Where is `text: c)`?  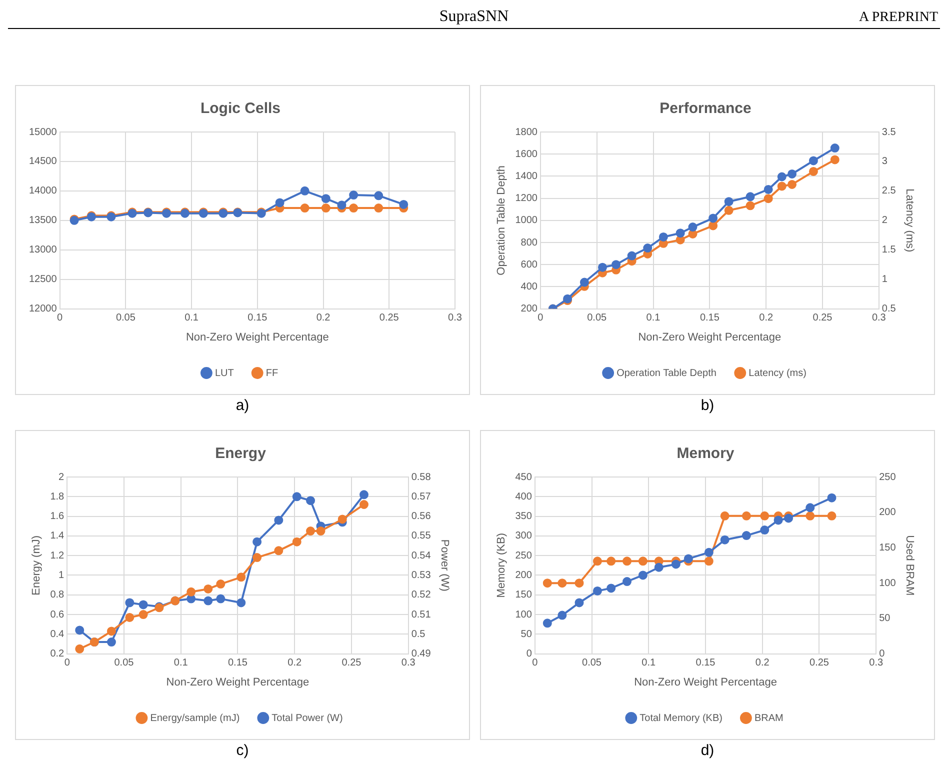 text: c) is located at coordinates (242, 750).